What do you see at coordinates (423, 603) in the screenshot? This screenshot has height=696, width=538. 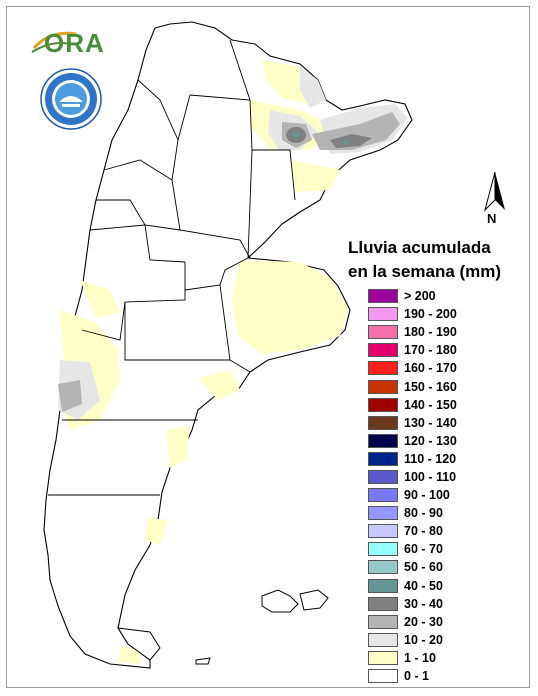 I see `legend-label: 30 - 40` at bounding box center [423, 603].